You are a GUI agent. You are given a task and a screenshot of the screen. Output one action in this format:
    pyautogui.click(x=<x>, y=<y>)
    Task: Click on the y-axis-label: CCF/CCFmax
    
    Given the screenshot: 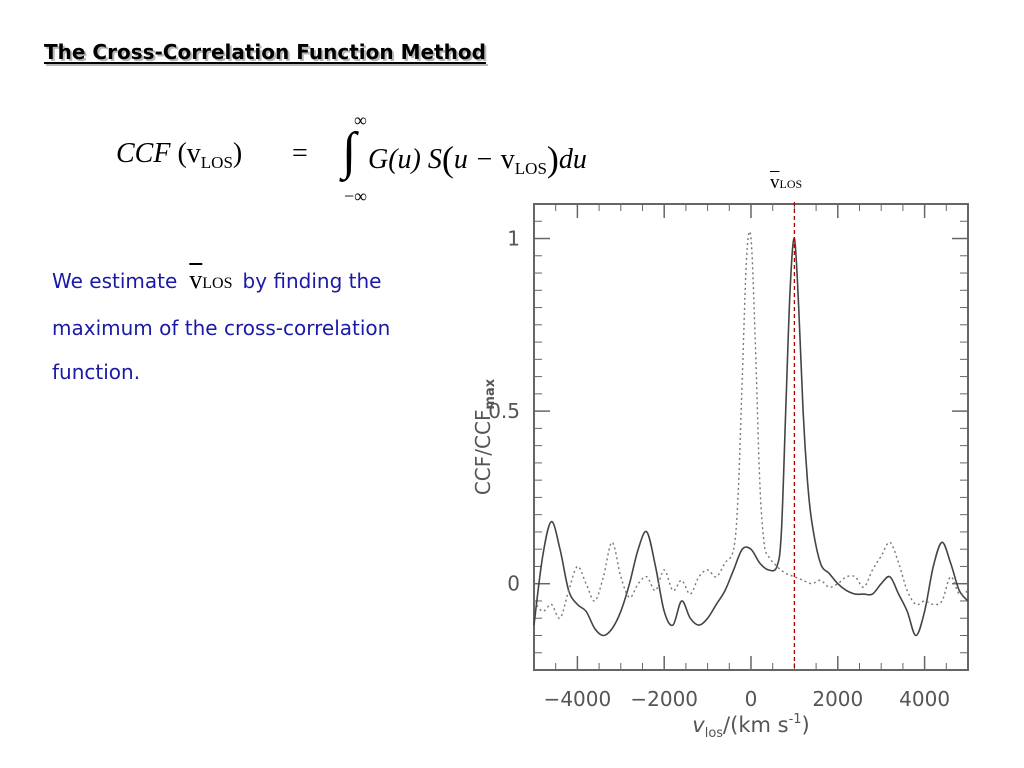 What is the action you would take?
    pyautogui.click(x=484, y=436)
    